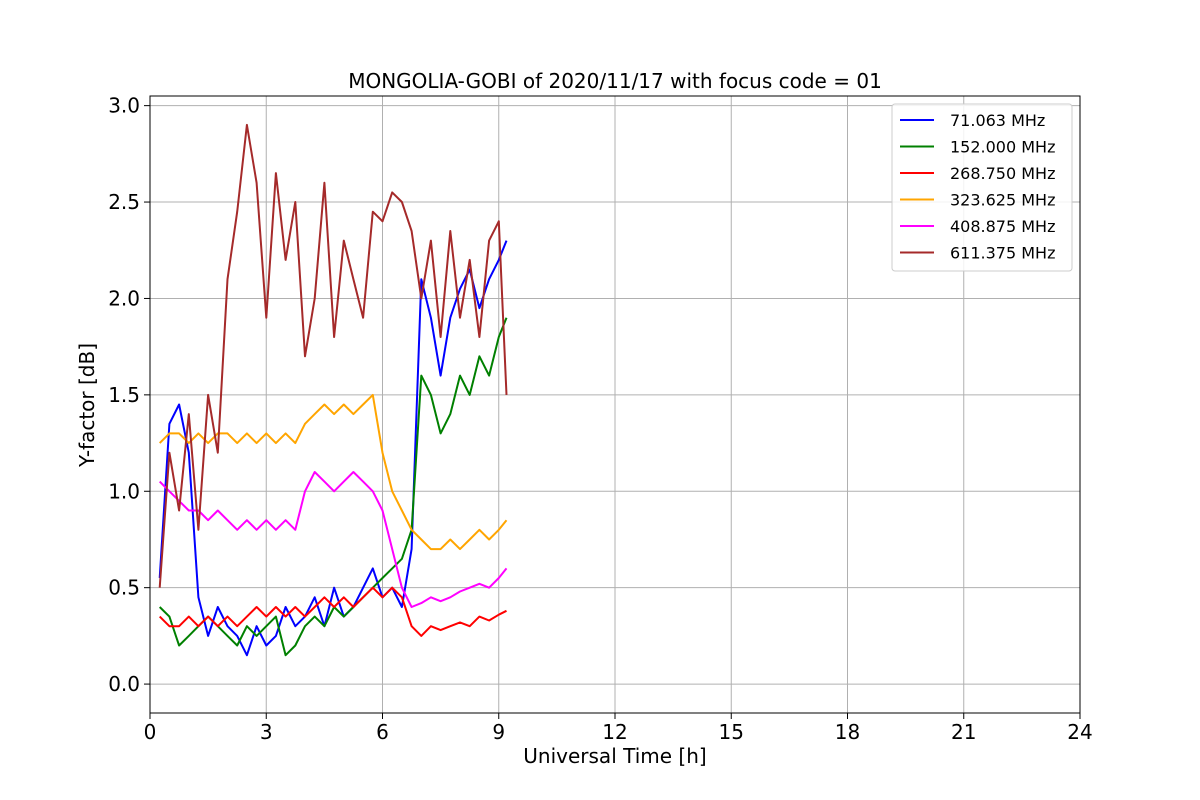 Image resolution: width=1200 pixels, height=800 pixels. Describe the element at coordinates (124, 298) in the screenshot. I see `y-tick-label: 2.0` at that location.